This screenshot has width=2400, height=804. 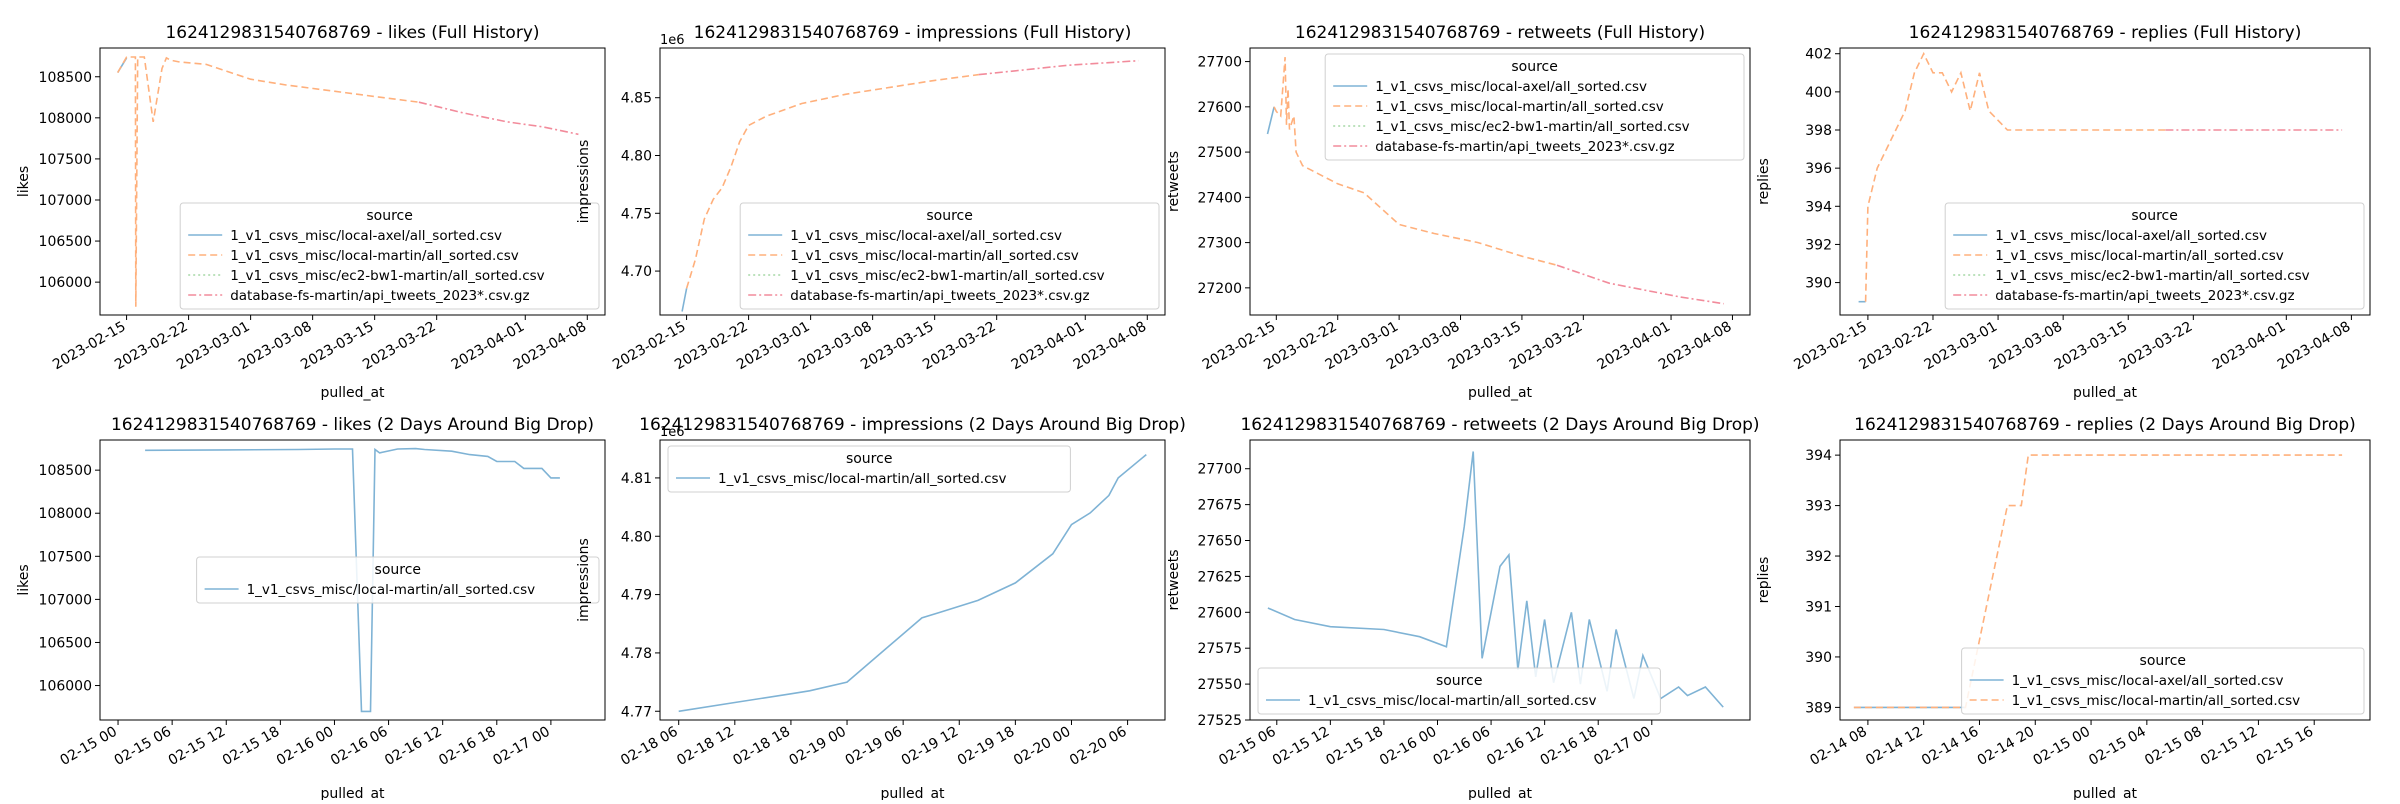 What do you see at coordinates (1894, 746) in the screenshot?
I see `x-tick-label: 02-14 12` at bounding box center [1894, 746].